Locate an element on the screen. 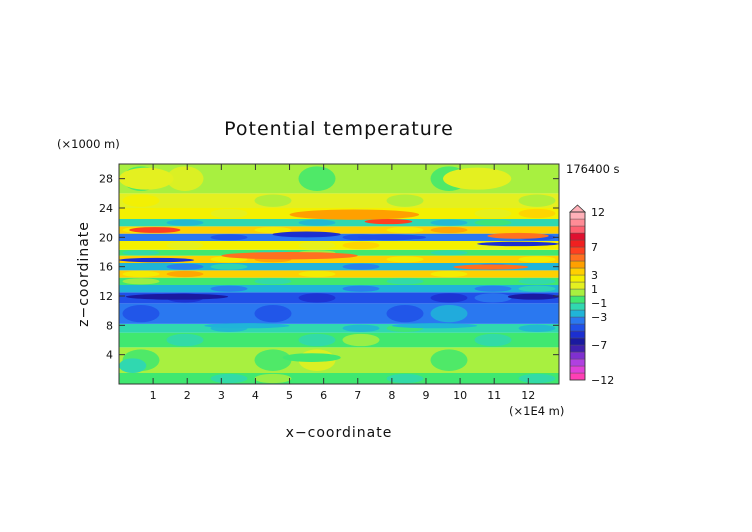  y-tick-label: 4 is located at coordinates (109, 355).